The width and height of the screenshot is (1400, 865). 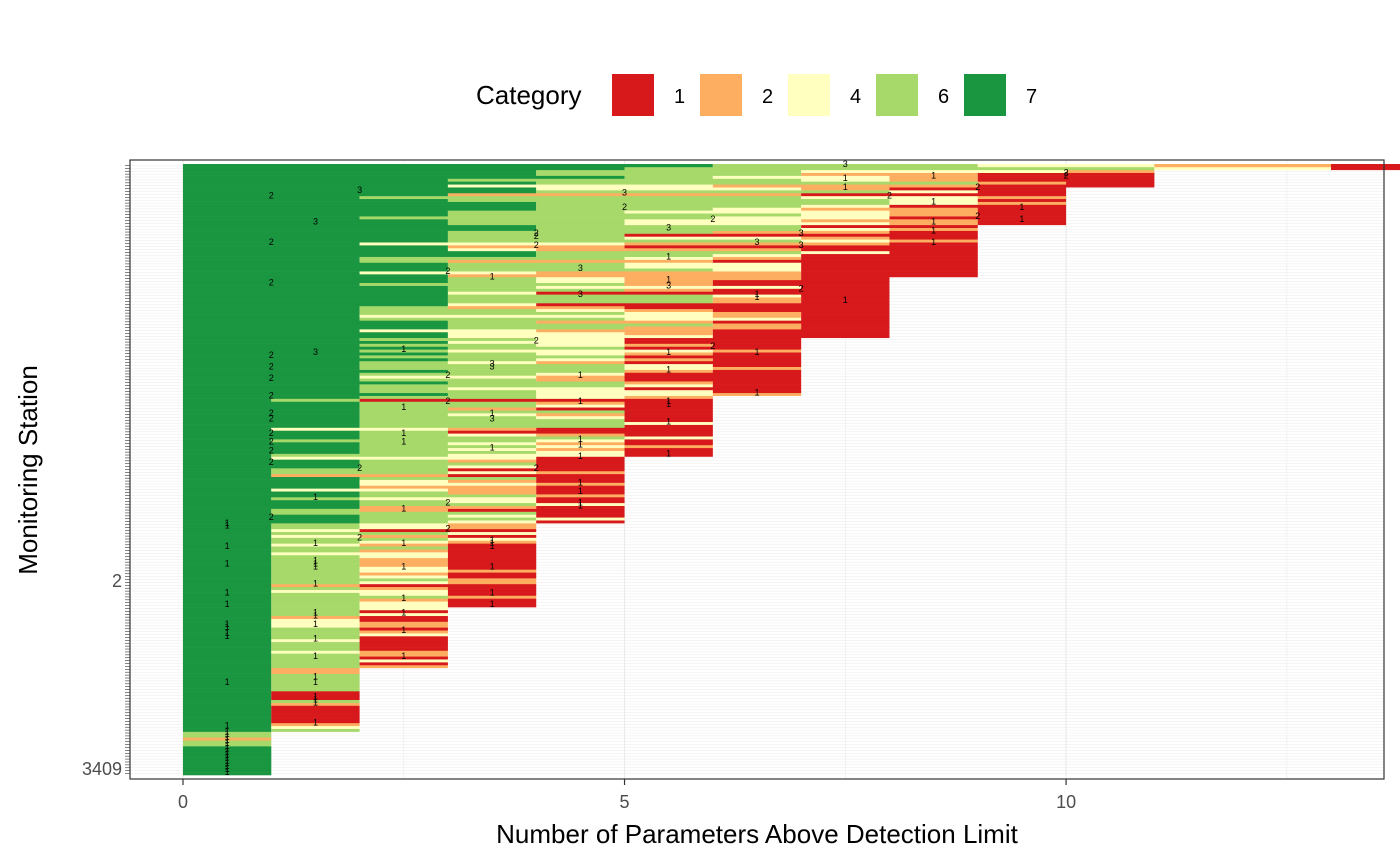 What do you see at coordinates (627, 795) in the screenshot?
I see `x-axis: 0 5 10` at bounding box center [627, 795].